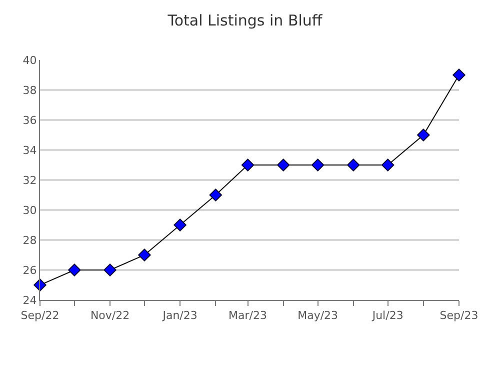 This screenshot has height=380, width=490. I want to click on x-tick-label: Sep/23, so click(459, 315).